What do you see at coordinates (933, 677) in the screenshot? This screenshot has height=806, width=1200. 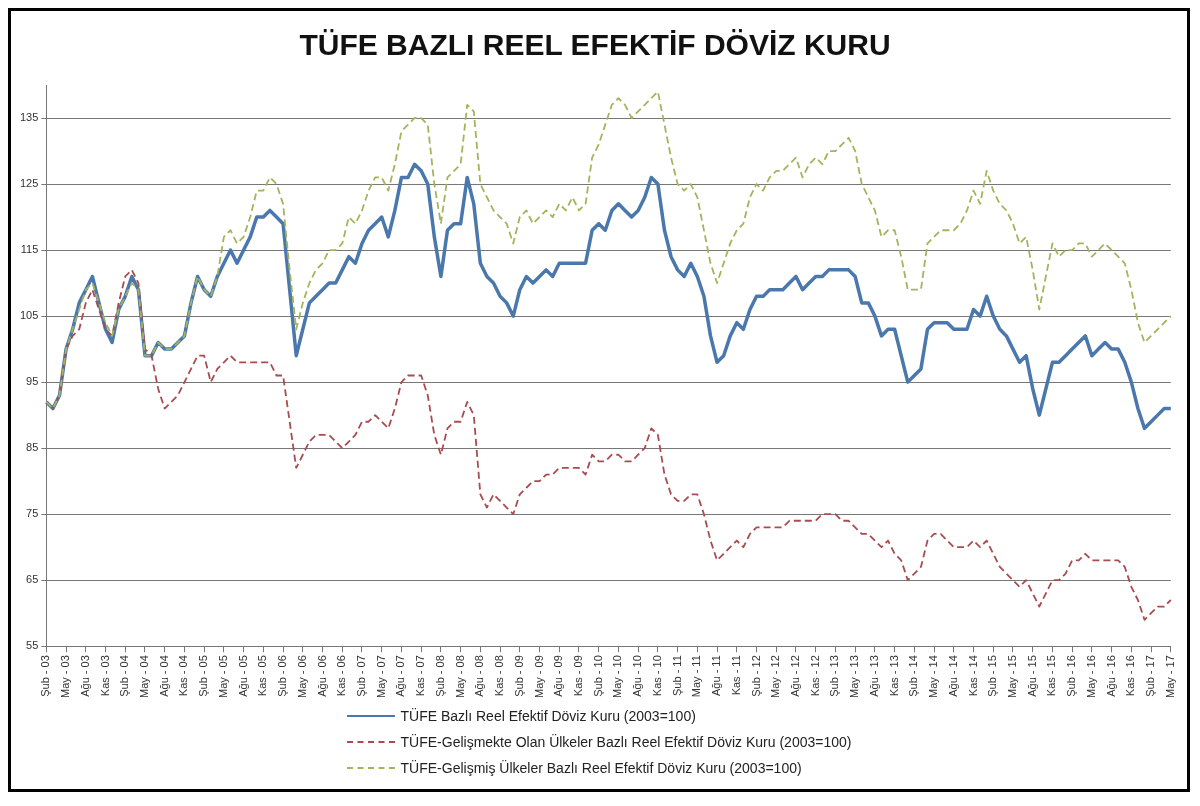 I see `x-tick-label: May - 14` at bounding box center [933, 677].